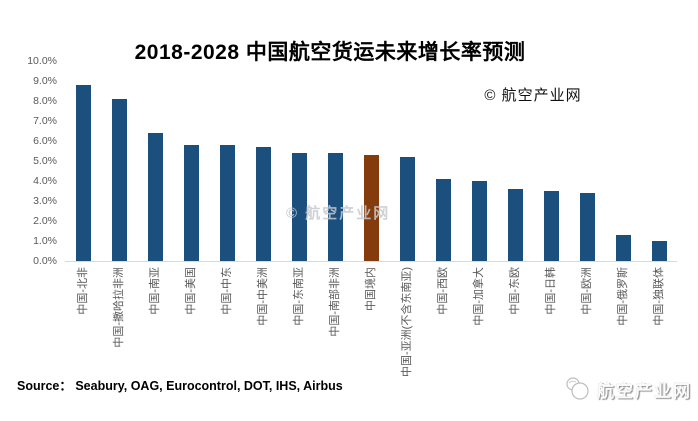  I want to click on bar-中国-东欧, so click(515, 225).